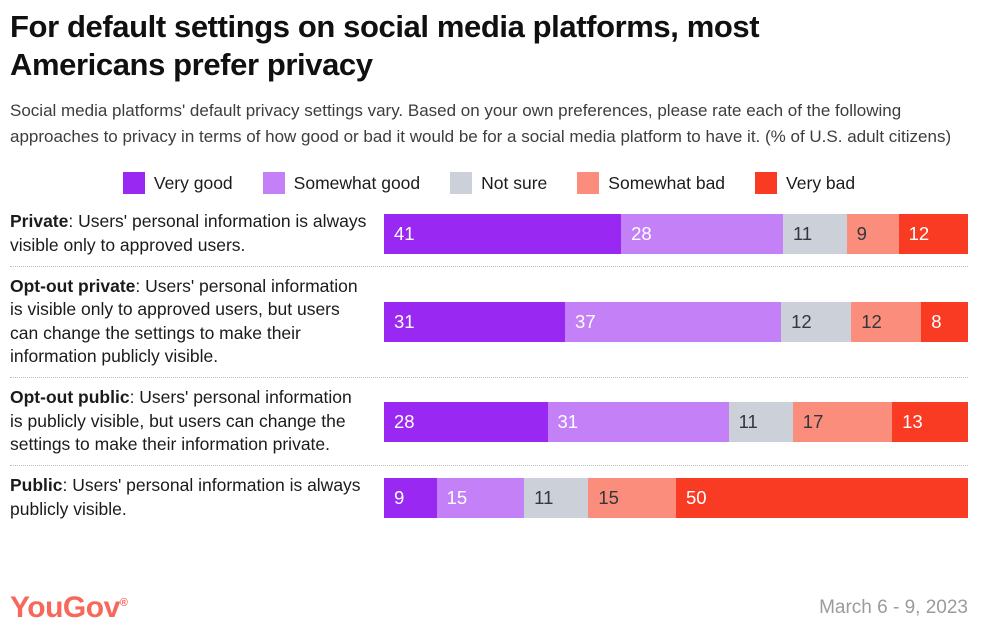  Describe the element at coordinates (404, 233) in the screenshot. I see `bar-value-label: 41` at that location.